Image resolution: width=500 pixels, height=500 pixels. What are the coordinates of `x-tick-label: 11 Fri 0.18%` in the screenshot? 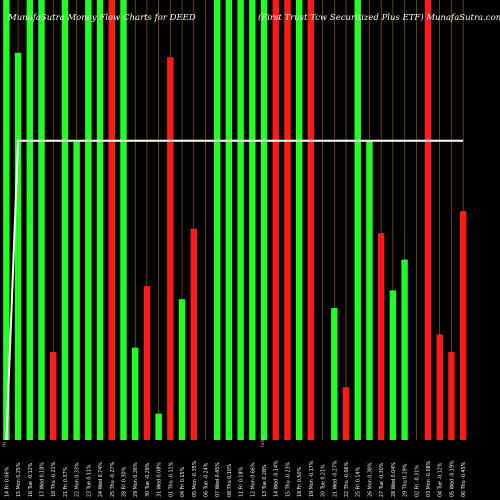 It's located at (242, 481).